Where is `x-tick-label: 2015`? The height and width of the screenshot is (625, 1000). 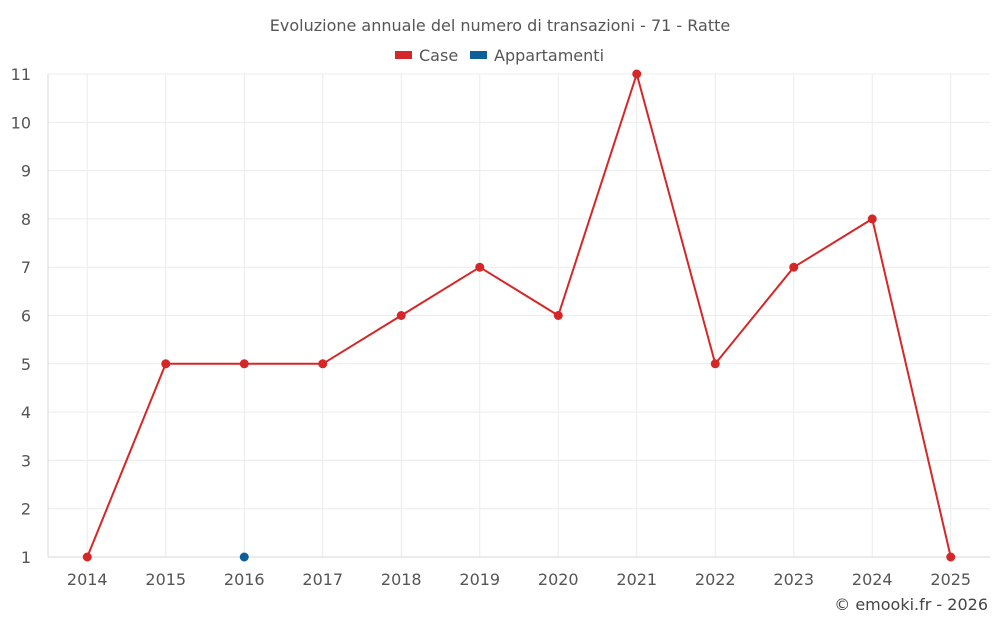
x-tick-label: 2015 is located at coordinates (165, 579).